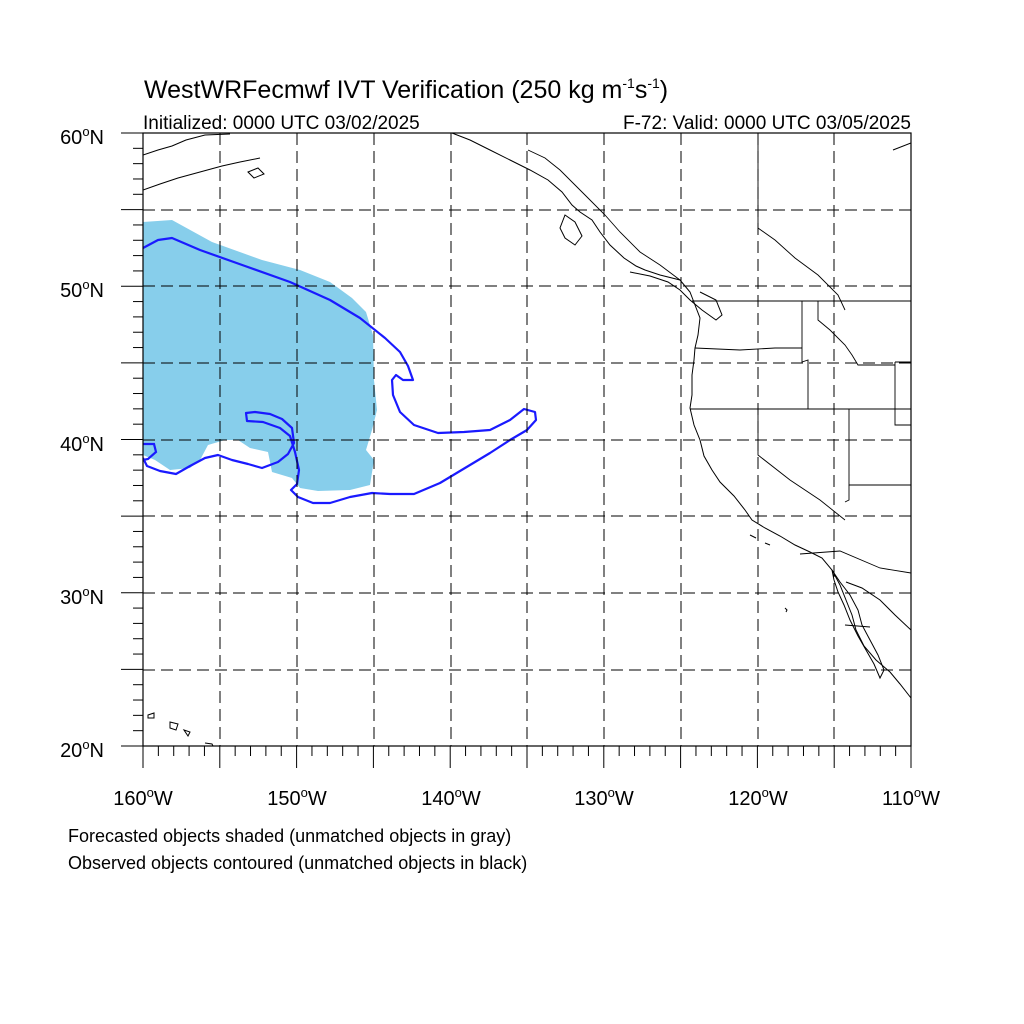  I want to click on lat-label-50: 50oN, so click(82, 289).